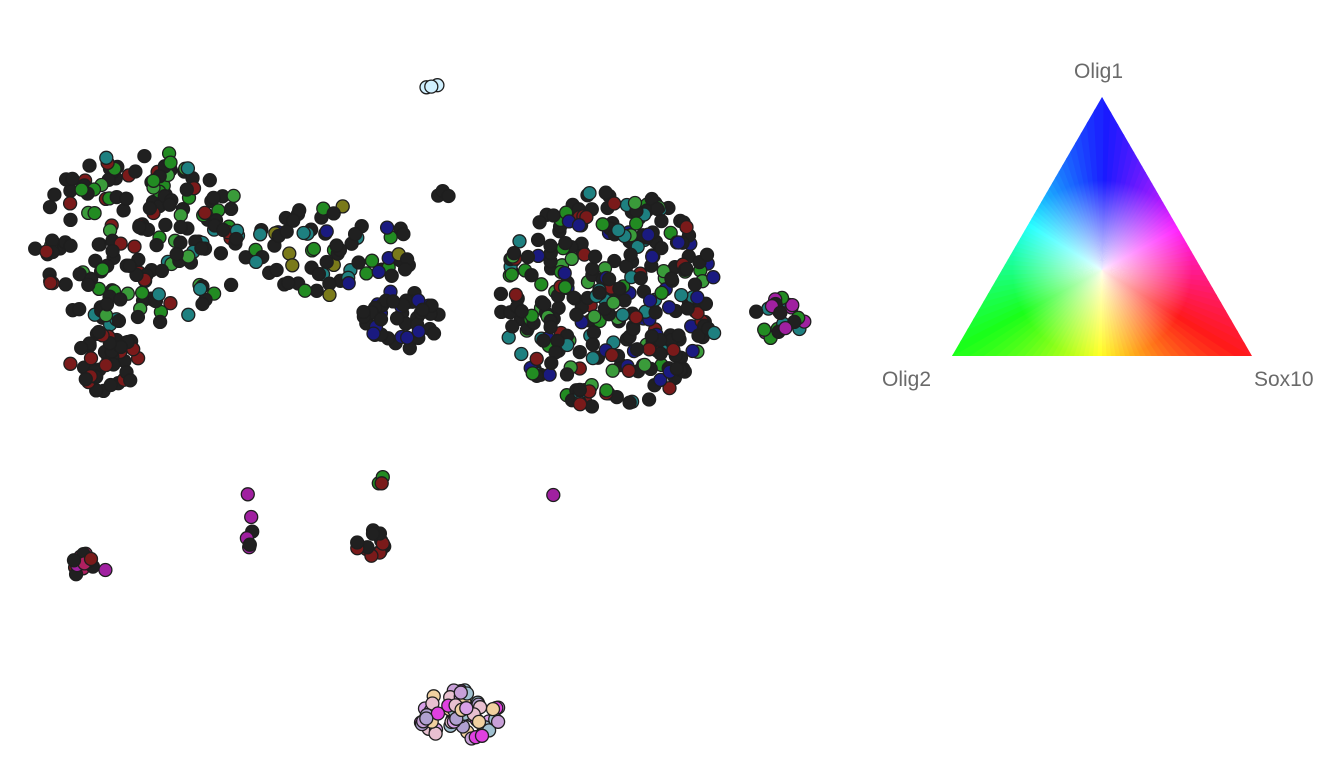 The image size is (1332, 765). What do you see at coordinates (907, 379) in the screenshot?
I see `legend-label-bottom-left: Olig2` at bounding box center [907, 379].